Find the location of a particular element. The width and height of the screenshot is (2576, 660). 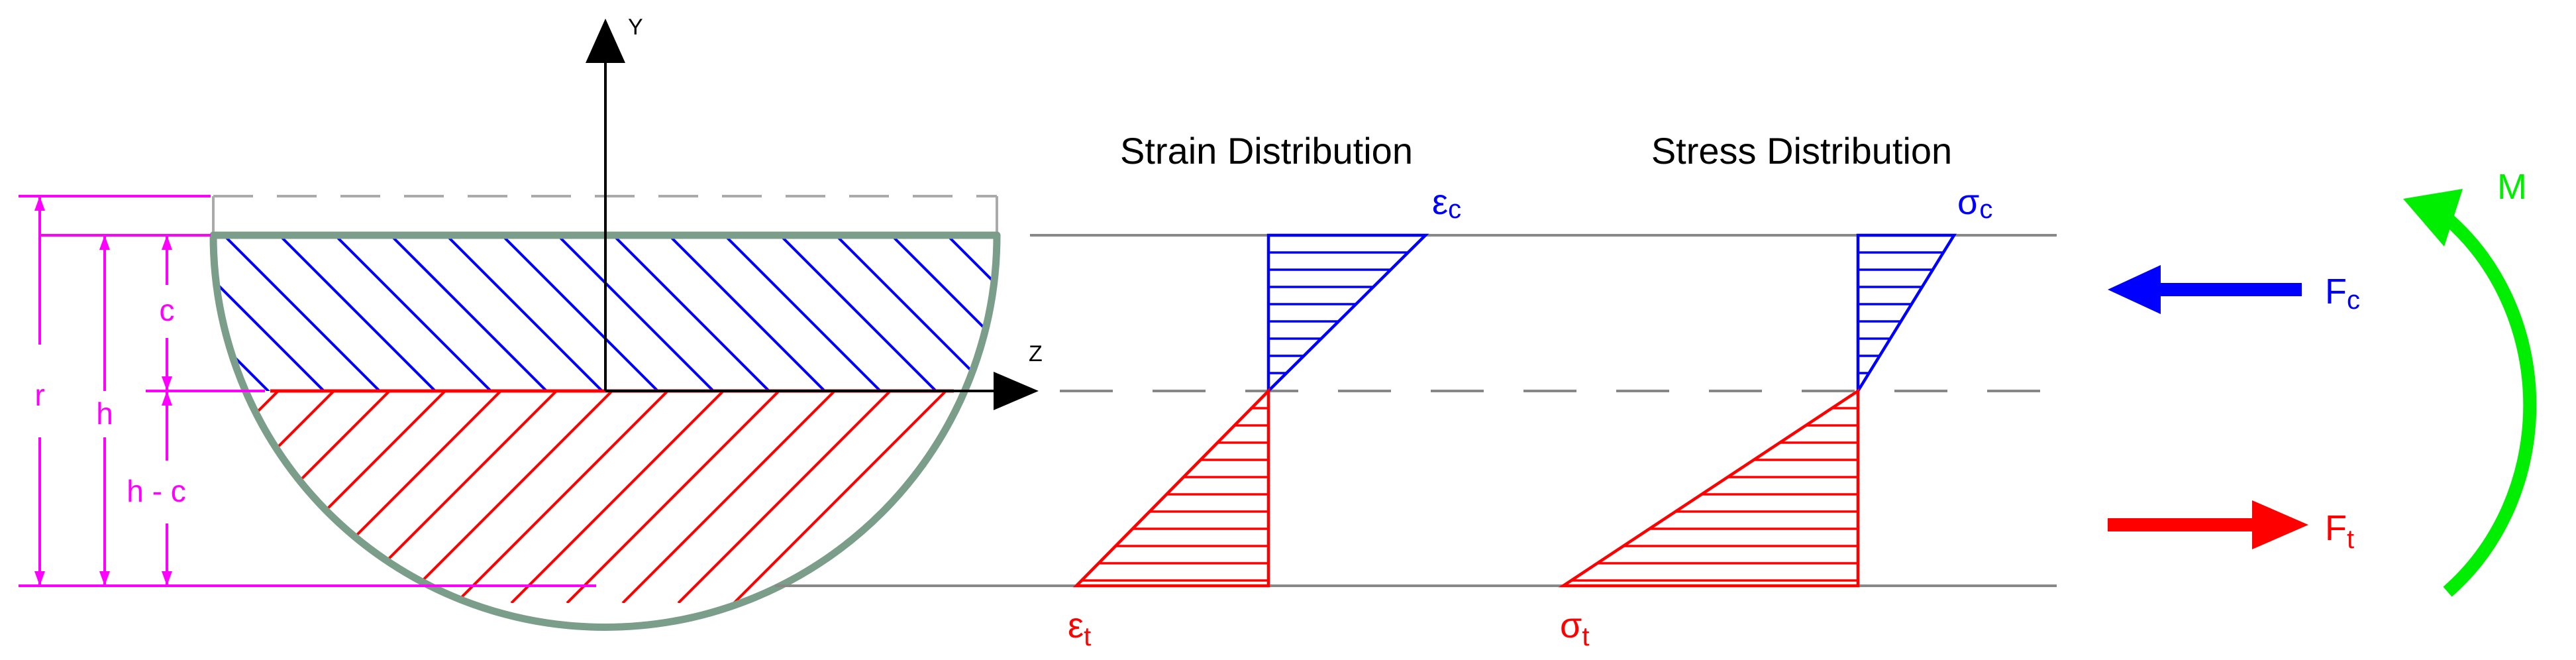

stress-title: Stress Distribution is located at coordinates (1801, 151).